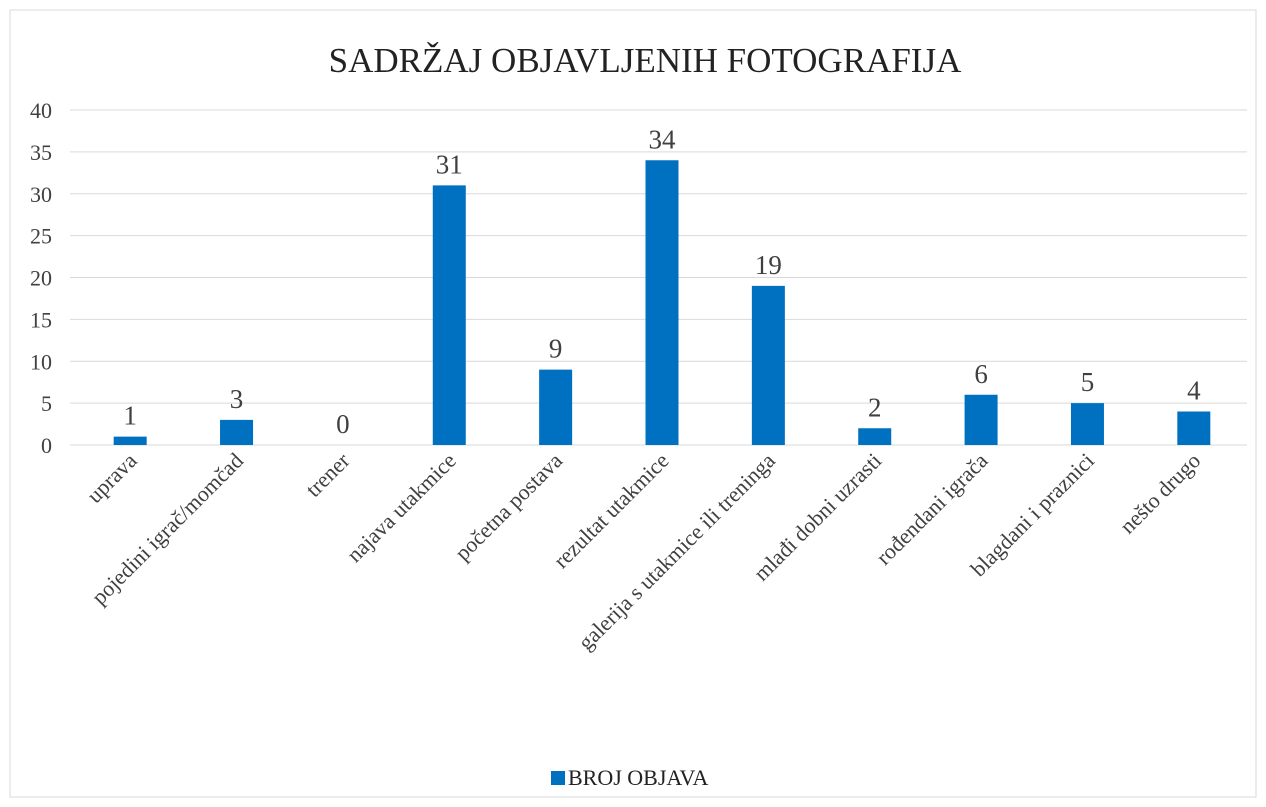 The height and width of the screenshot is (807, 1266). Describe the element at coordinates (663, 139) in the screenshot. I see `data-label: 34` at that location.